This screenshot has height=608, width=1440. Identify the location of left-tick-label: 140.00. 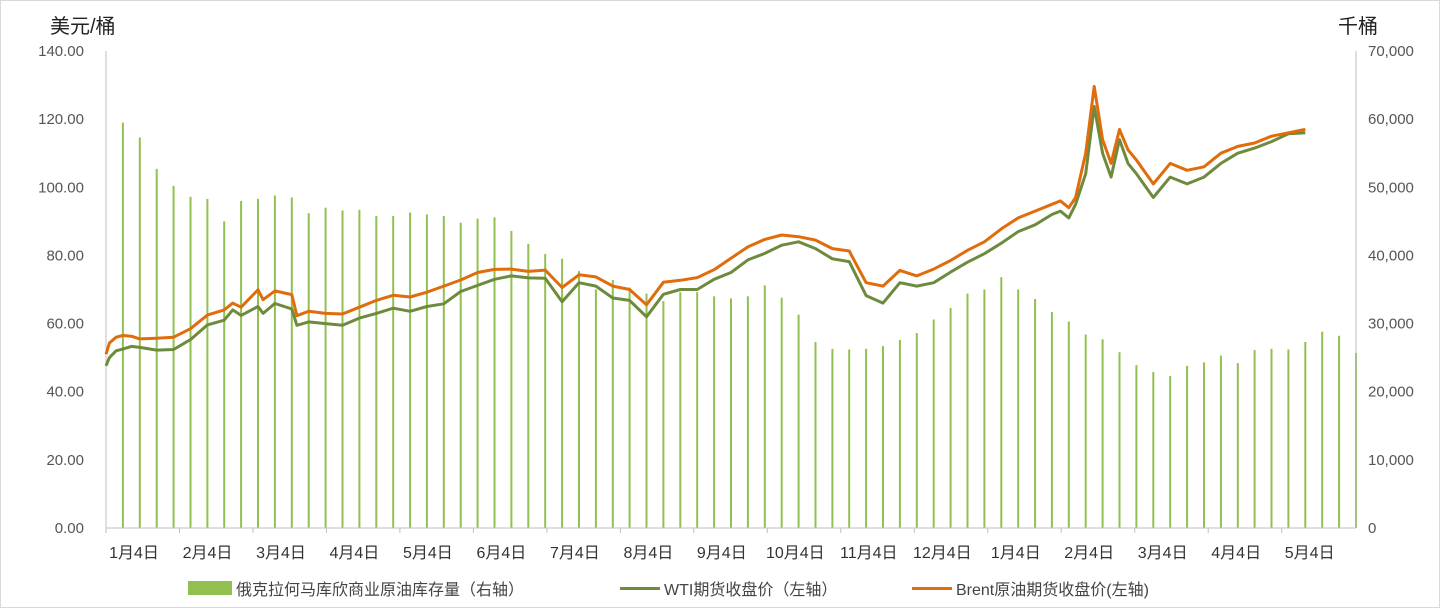
(61, 51).